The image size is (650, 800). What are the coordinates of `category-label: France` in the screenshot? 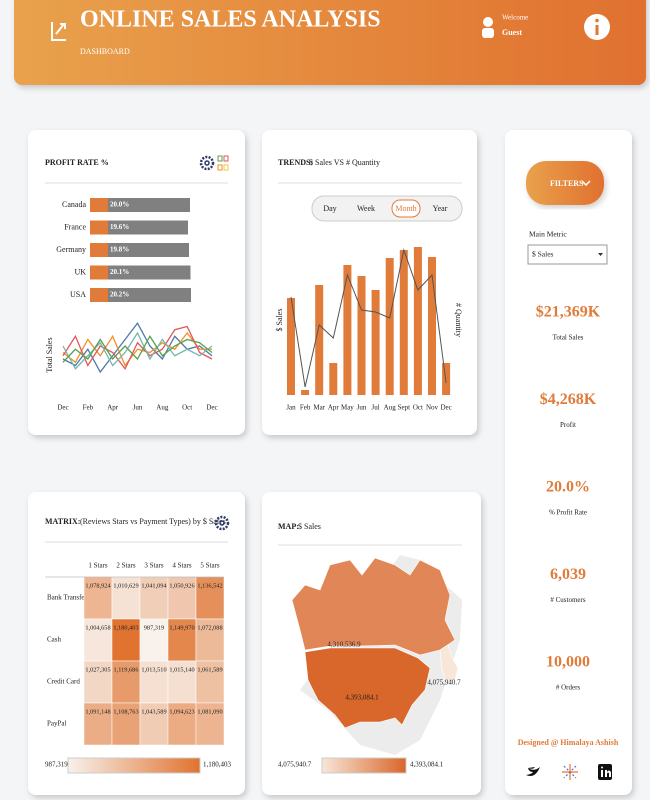 It's located at (75, 226).